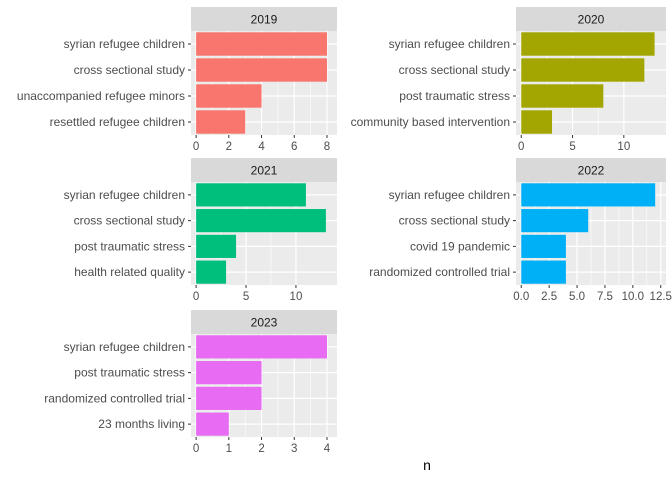 The width and height of the screenshot is (672, 480). What do you see at coordinates (327, 147) in the screenshot?
I see `x-tick-label: 8` at bounding box center [327, 147].